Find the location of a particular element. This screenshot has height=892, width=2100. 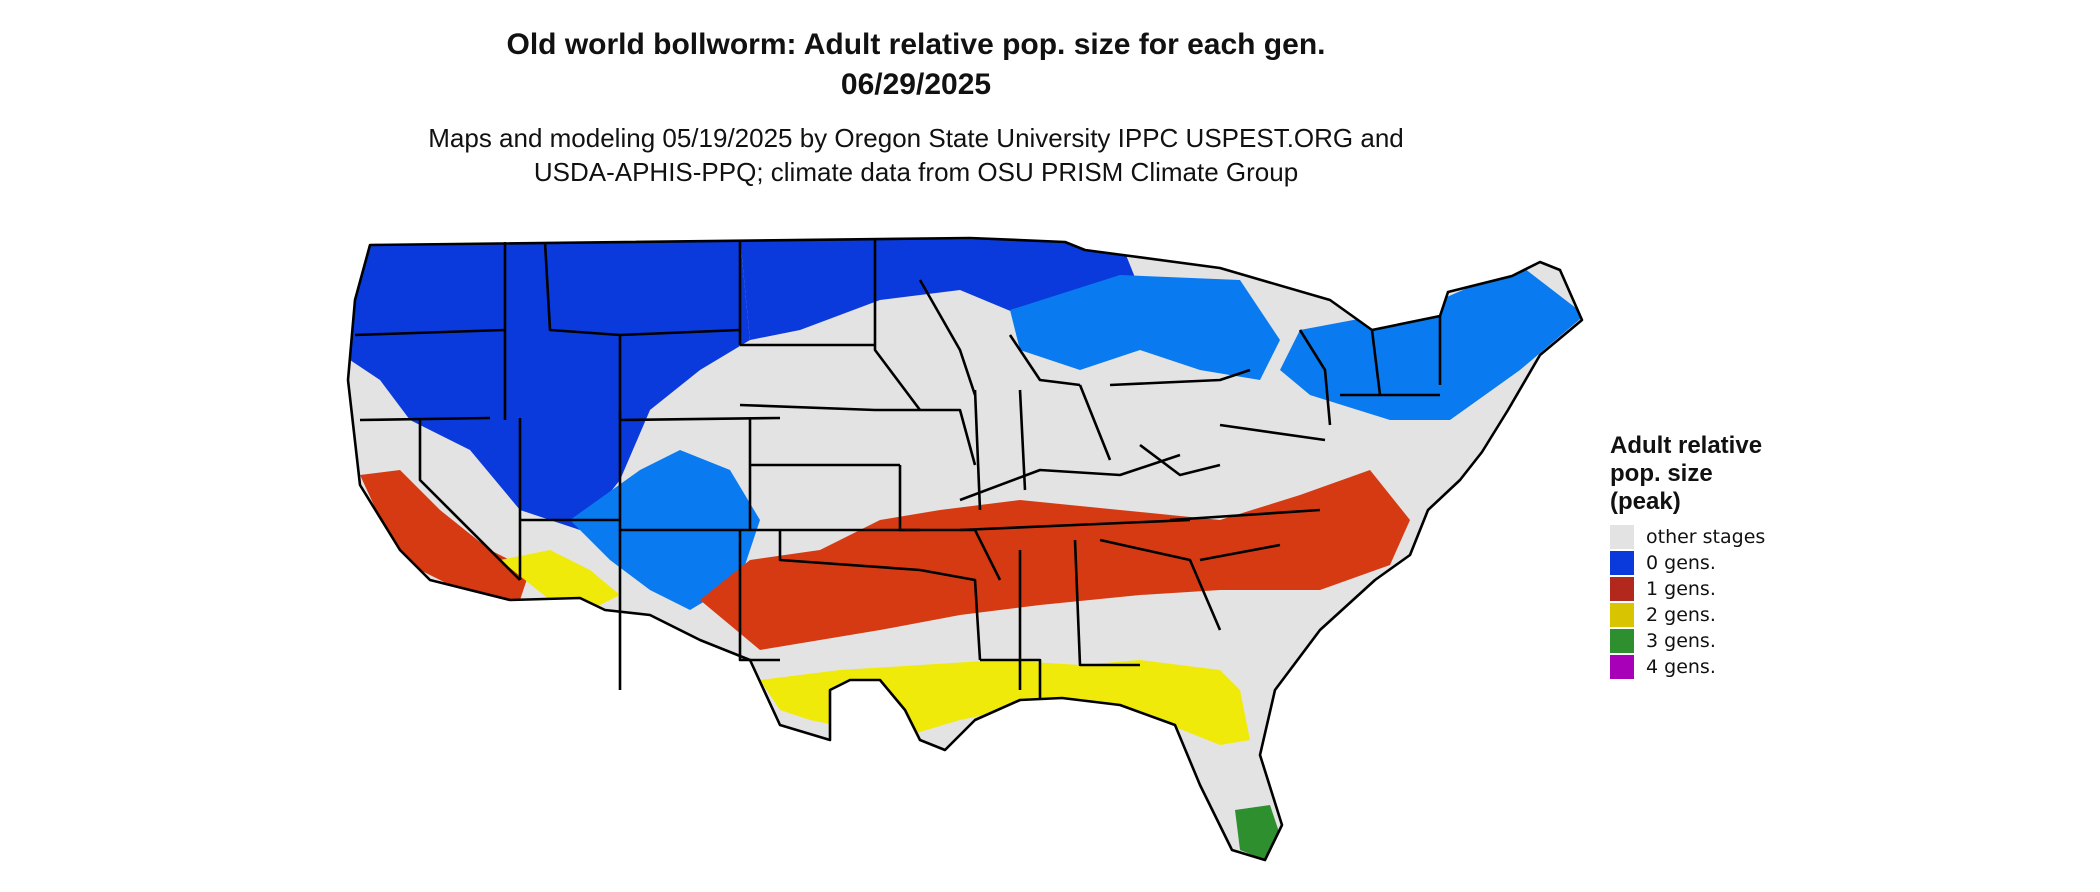

zone-one-gen-california is located at coordinates (445, 535).